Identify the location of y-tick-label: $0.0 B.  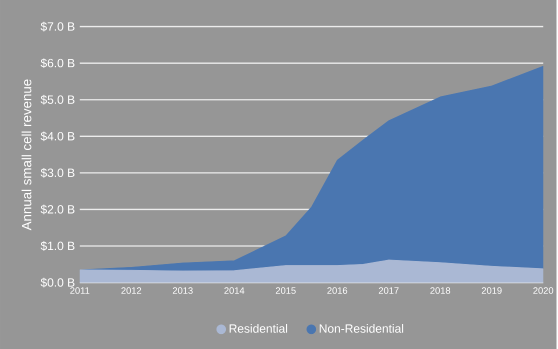
(57, 283).